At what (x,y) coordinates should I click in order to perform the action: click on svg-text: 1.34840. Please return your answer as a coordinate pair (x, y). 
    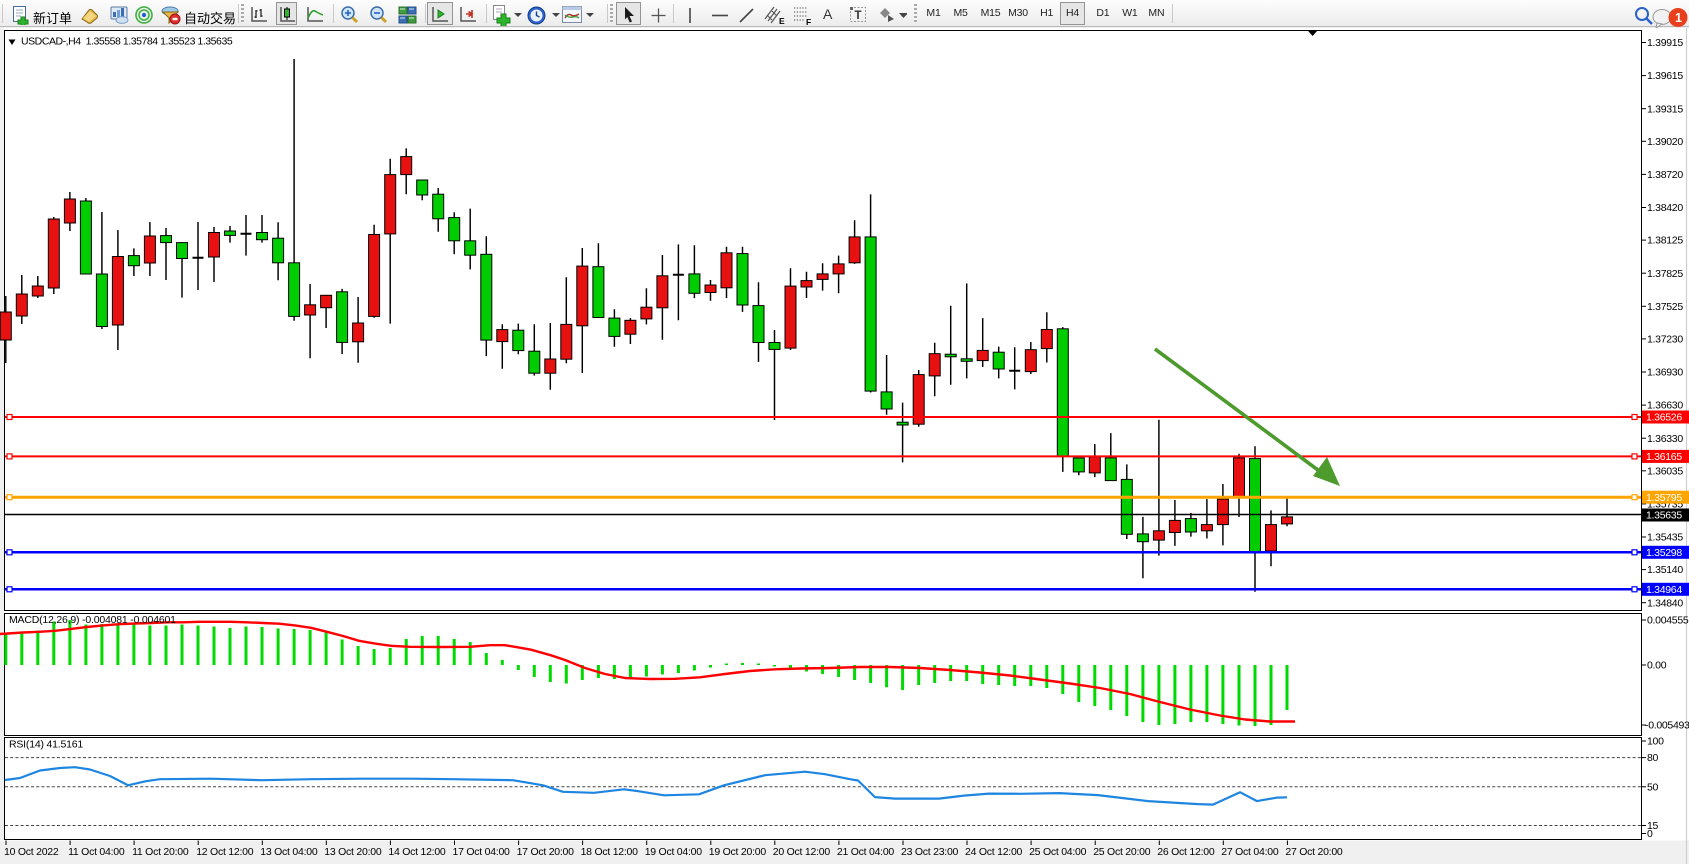
    Looking at the image, I should click on (1665, 603).